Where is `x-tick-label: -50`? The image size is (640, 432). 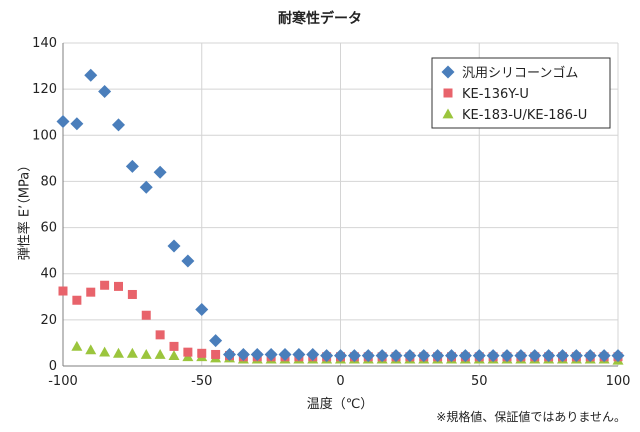 x-tick-label: -50 is located at coordinates (201, 381).